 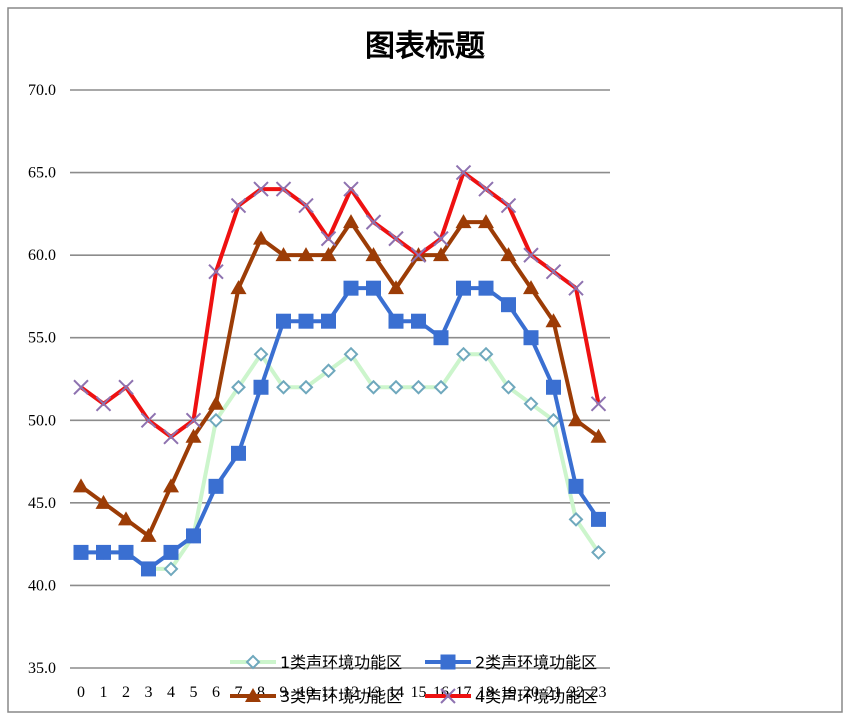 What do you see at coordinates (261, 692) in the screenshot?
I see `x-tick-label: 8` at bounding box center [261, 692].